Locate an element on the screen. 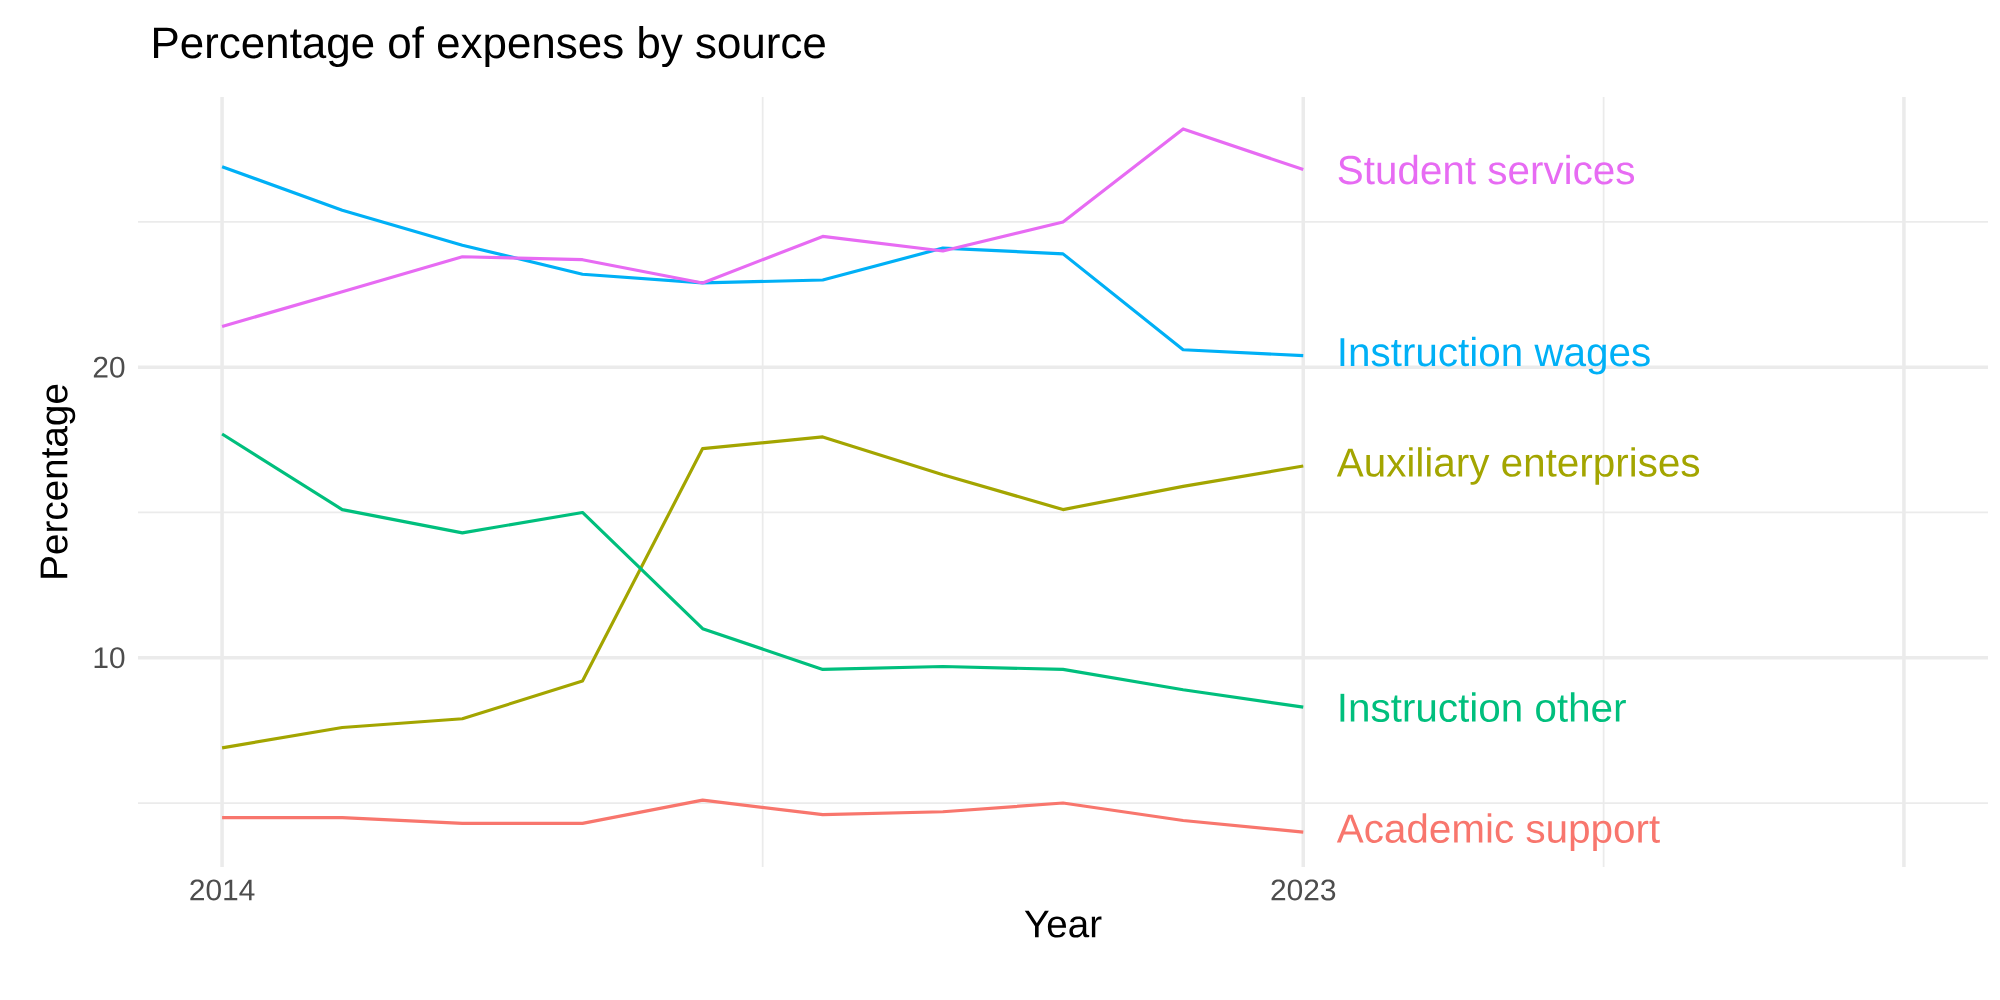  series-label: Student services is located at coordinates (1486, 169).